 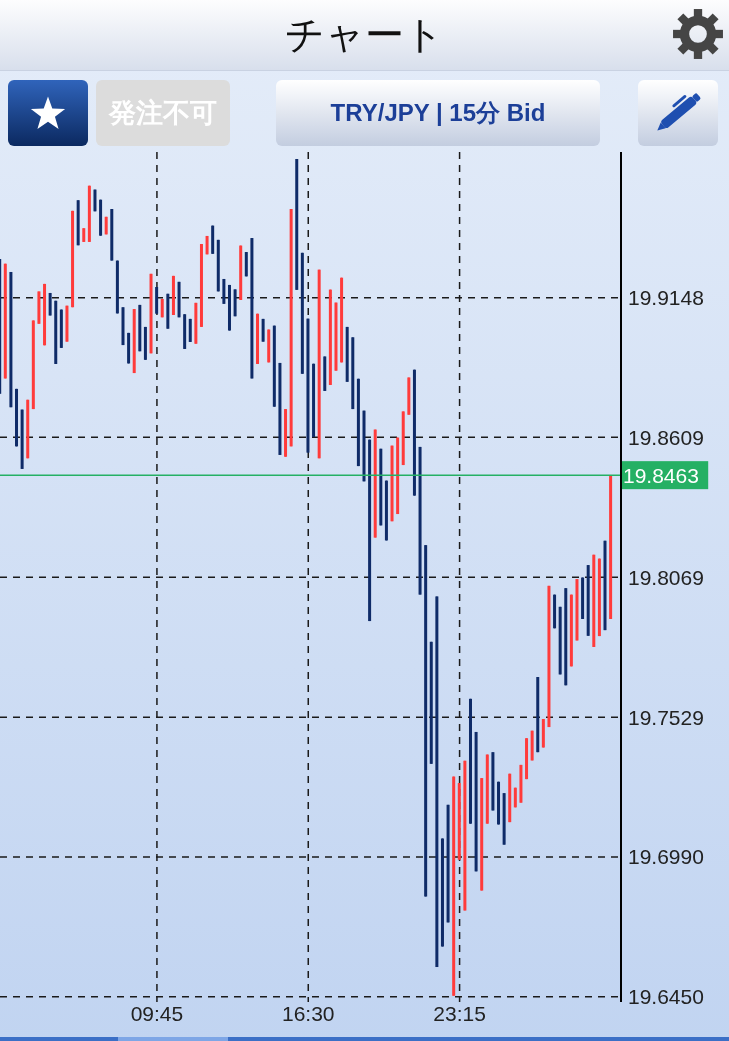 I want to click on x-tick-label: 23:15, so click(x=459, y=1013).